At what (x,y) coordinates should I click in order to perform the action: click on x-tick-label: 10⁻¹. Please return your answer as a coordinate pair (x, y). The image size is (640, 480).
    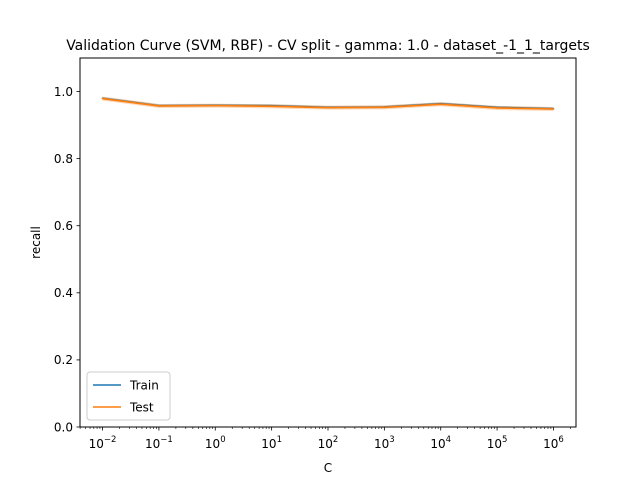
    Looking at the image, I should click on (159, 443).